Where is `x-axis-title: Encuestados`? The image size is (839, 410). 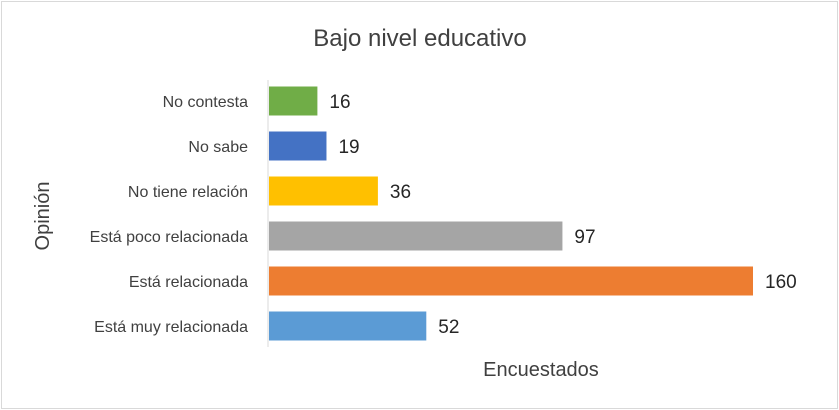 x-axis-title: Encuestados is located at coordinates (541, 370).